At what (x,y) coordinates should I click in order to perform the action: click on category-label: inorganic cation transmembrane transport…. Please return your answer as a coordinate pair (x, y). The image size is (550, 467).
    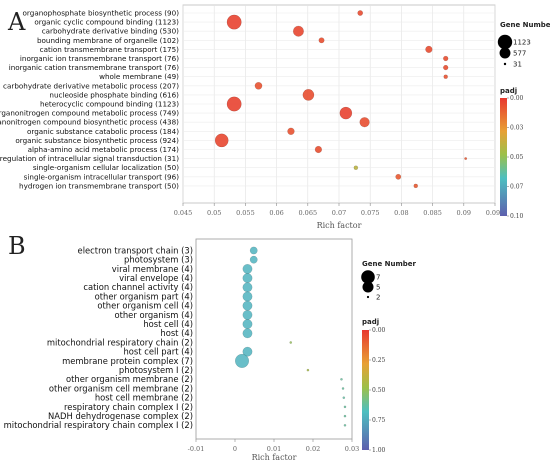
    Looking at the image, I should click on (94, 67).